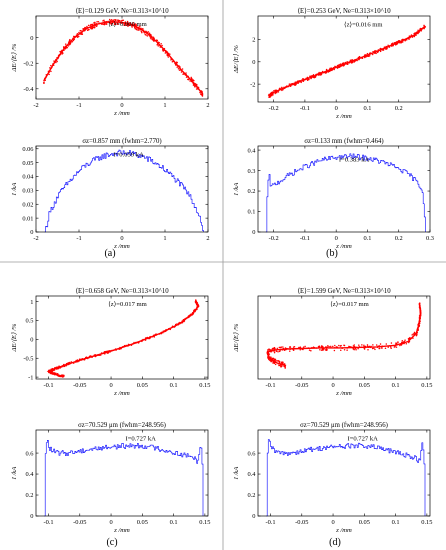 The width and height of the screenshot is (446, 550). I want to click on x-tick-label: -2, so click(35, 238).